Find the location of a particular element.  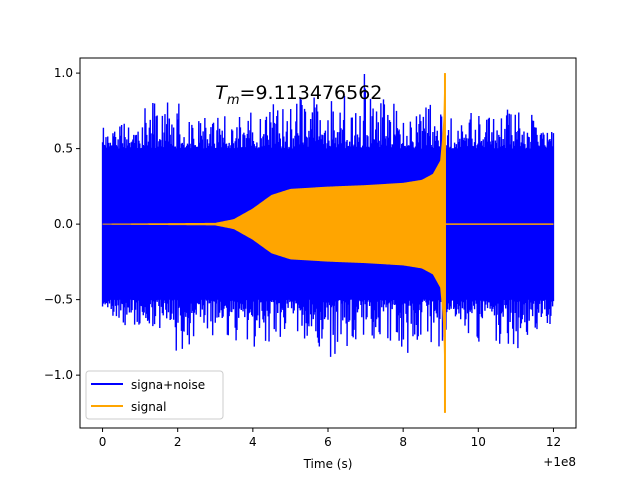

x-tick-label: 6 is located at coordinates (328, 442).